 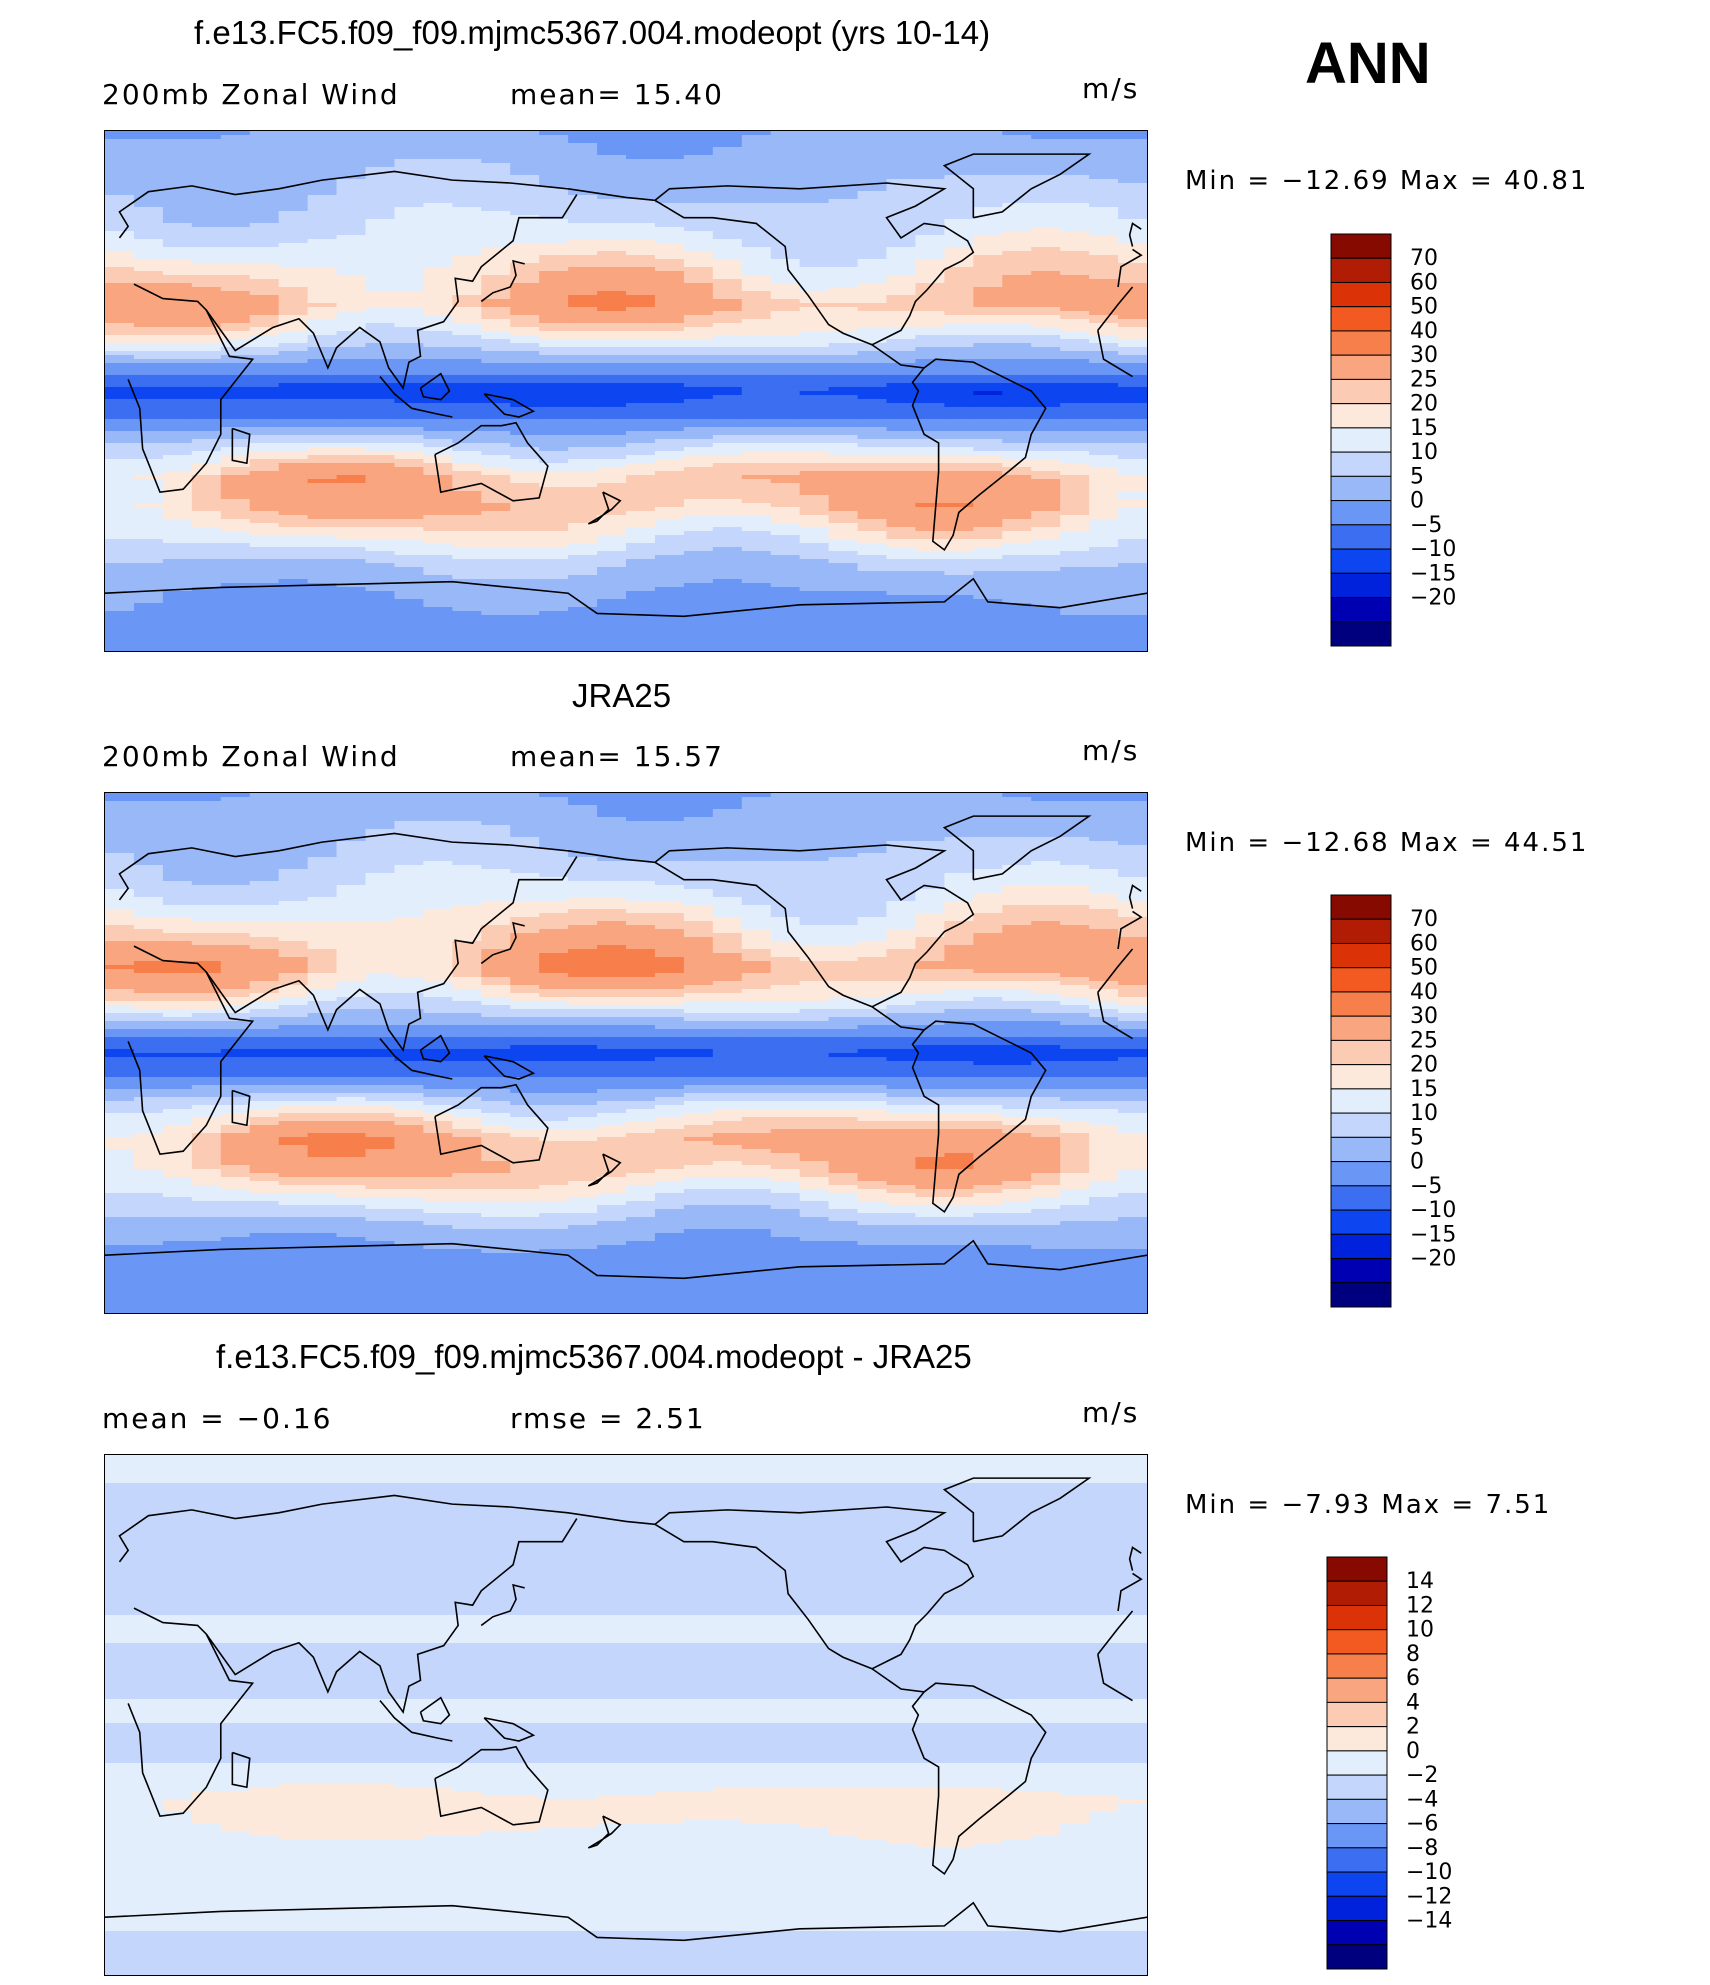 I want to click on colorbar-tick-label: 50, so click(x=1424, y=307).